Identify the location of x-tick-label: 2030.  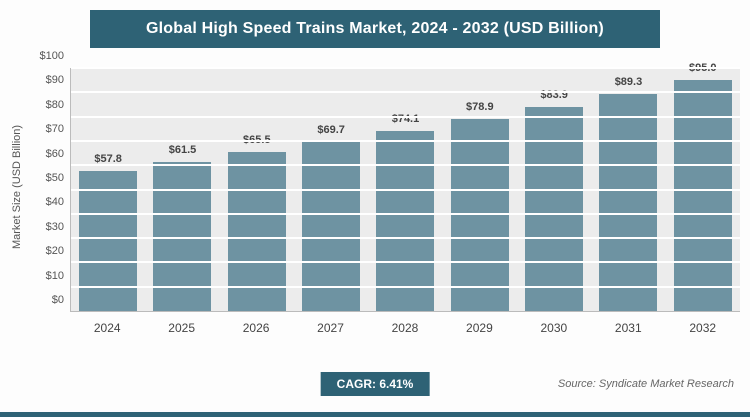
(554, 328).